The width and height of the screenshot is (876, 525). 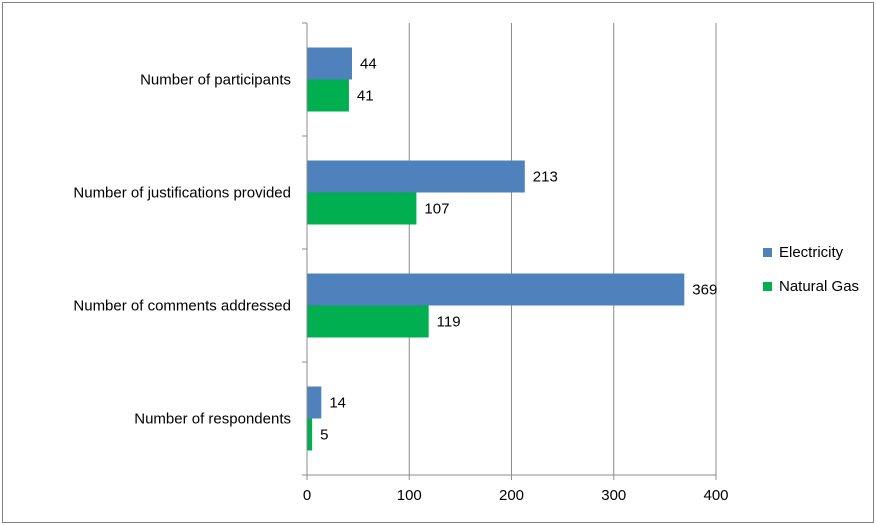 I want to click on legend: Electricity Natural Gas, so click(x=811, y=269).